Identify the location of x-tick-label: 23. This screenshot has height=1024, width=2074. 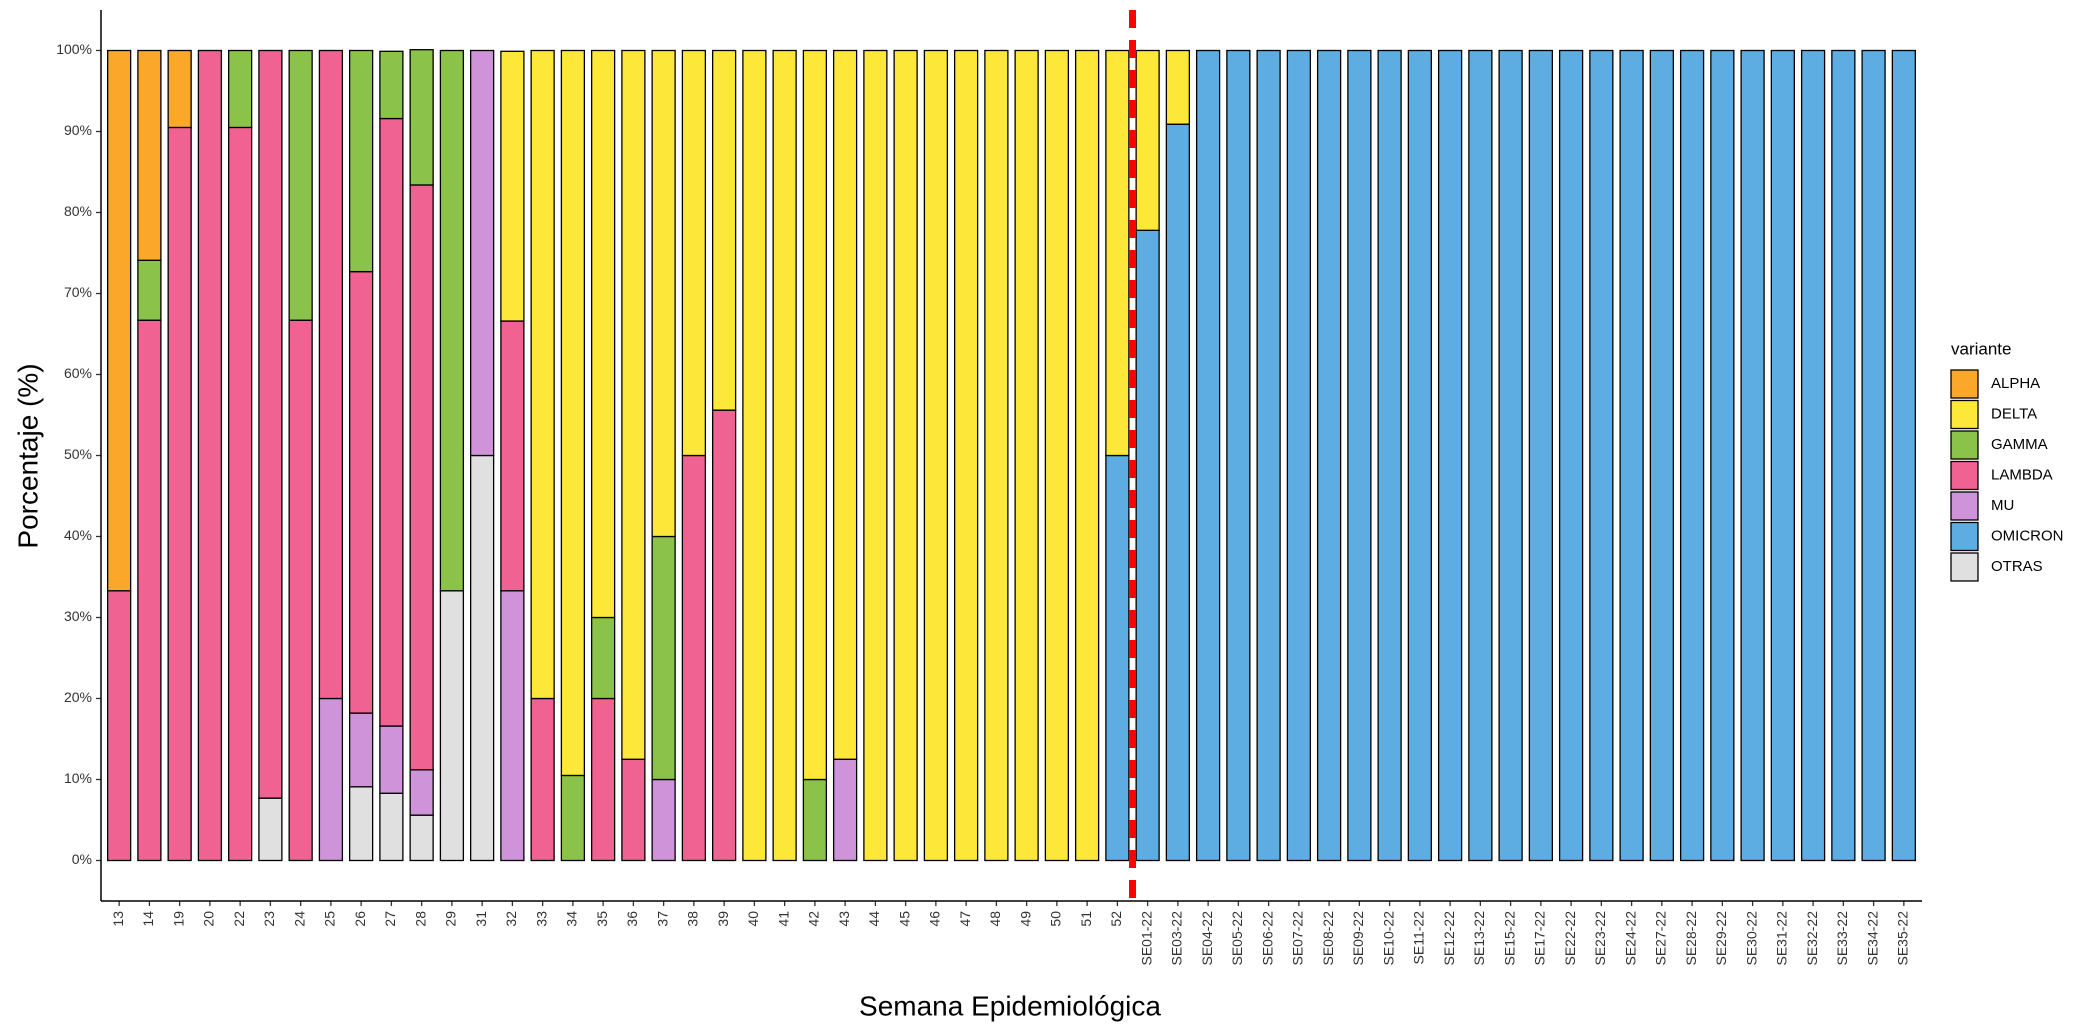
(269, 919).